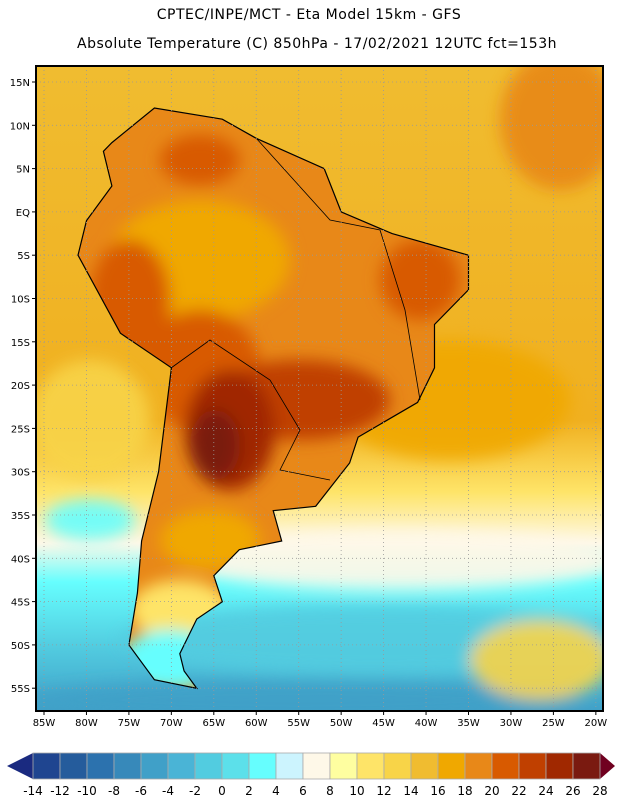 The height and width of the screenshot is (800, 618). I want to click on chart-title: CPTEC/INPE/MCT - Eta Model 15km - GFS, so click(309, 15).